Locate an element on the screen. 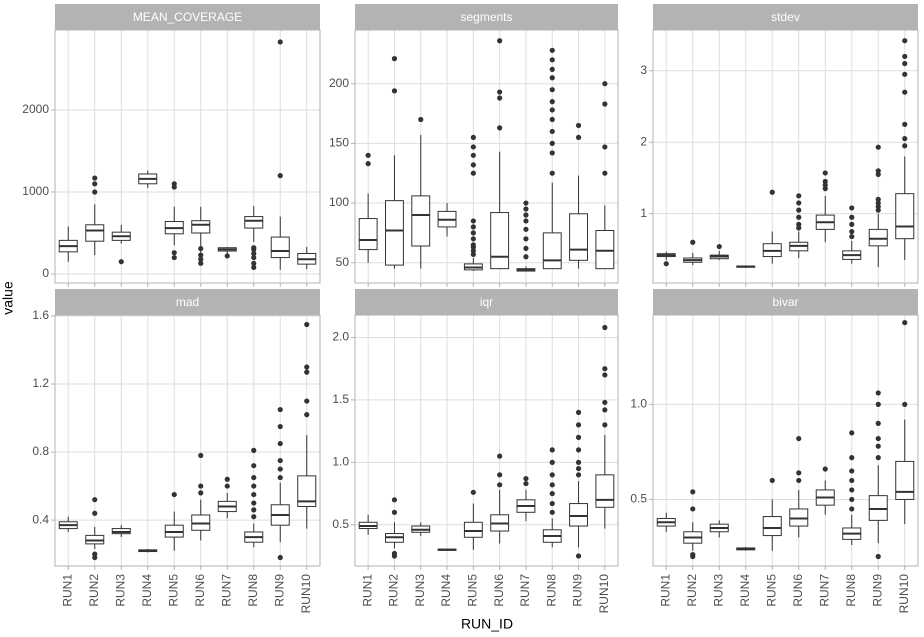  strip is located at coordinates (486, 302).